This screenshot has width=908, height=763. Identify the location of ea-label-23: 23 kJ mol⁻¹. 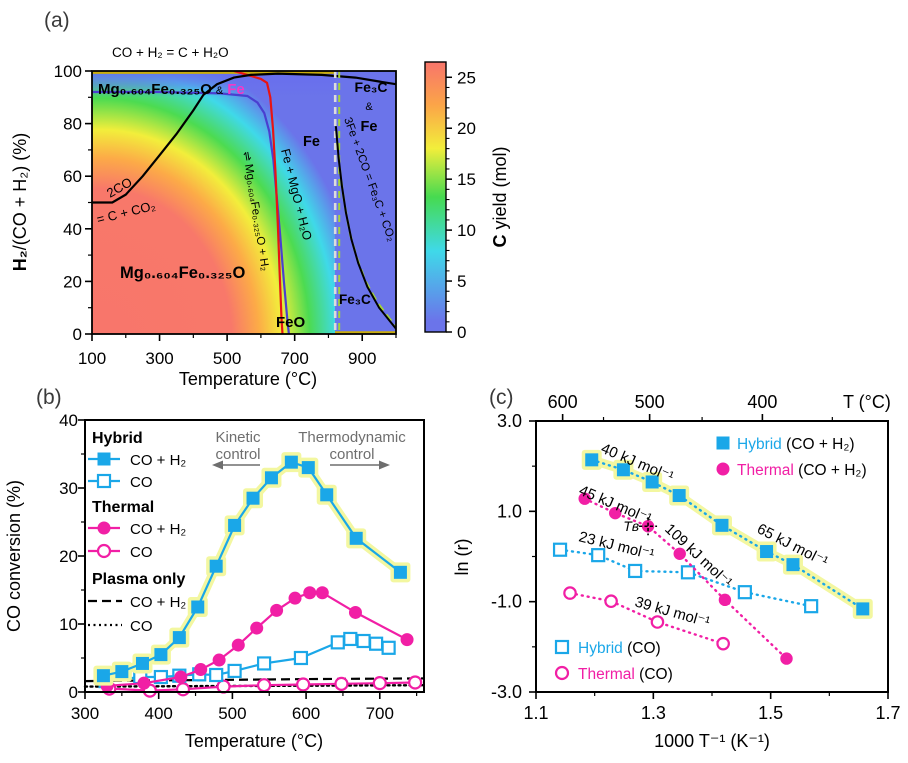
(616, 545).